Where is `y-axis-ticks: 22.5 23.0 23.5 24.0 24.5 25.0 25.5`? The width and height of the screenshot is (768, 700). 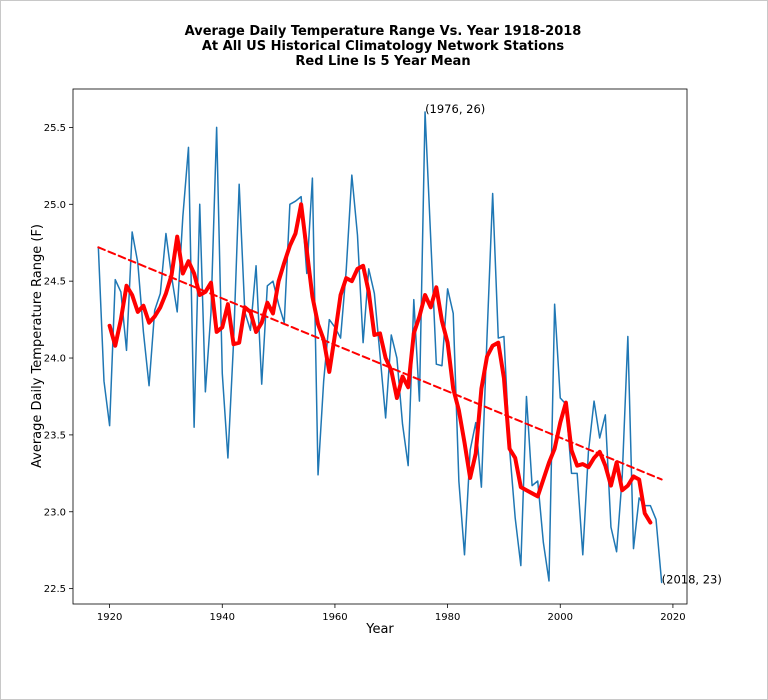 y-axis-ticks: 22.5 23.0 23.5 24.0 24.5 25.0 25.5 is located at coordinates (58, 359).